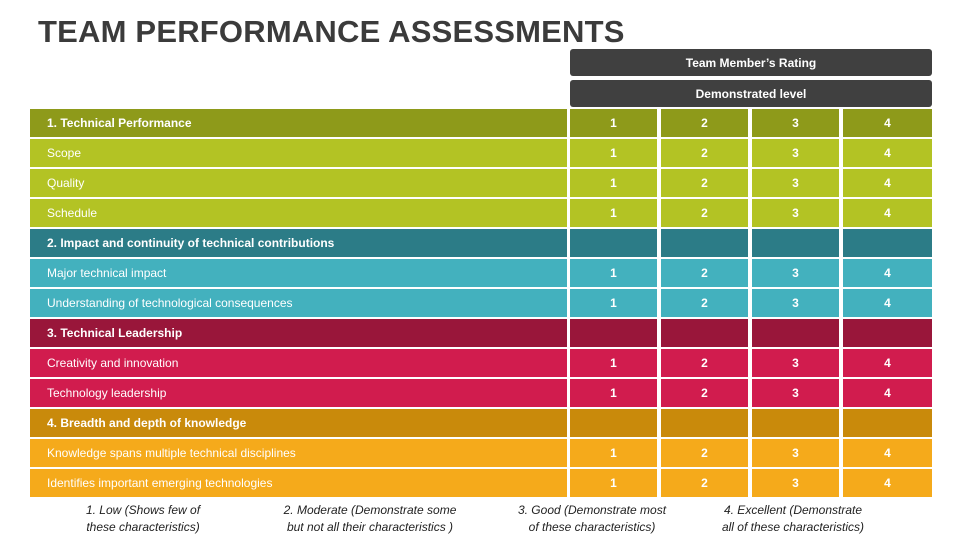 The image size is (960, 540). What do you see at coordinates (793, 510) in the screenshot?
I see `footnote-line: 4. Excellent (Demonstrate` at bounding box center [793, 510].